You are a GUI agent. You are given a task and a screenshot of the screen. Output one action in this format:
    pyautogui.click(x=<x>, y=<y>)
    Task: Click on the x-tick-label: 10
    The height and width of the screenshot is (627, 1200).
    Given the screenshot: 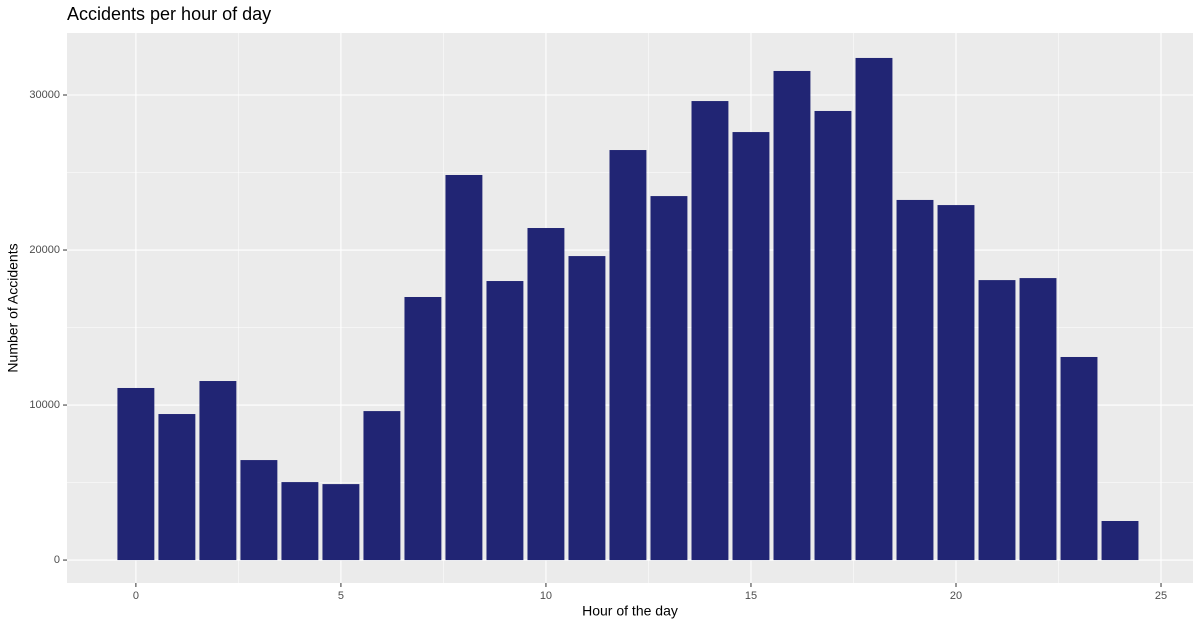 What is the action you would take?
    pyautogui.click(x=546, y=596)
    